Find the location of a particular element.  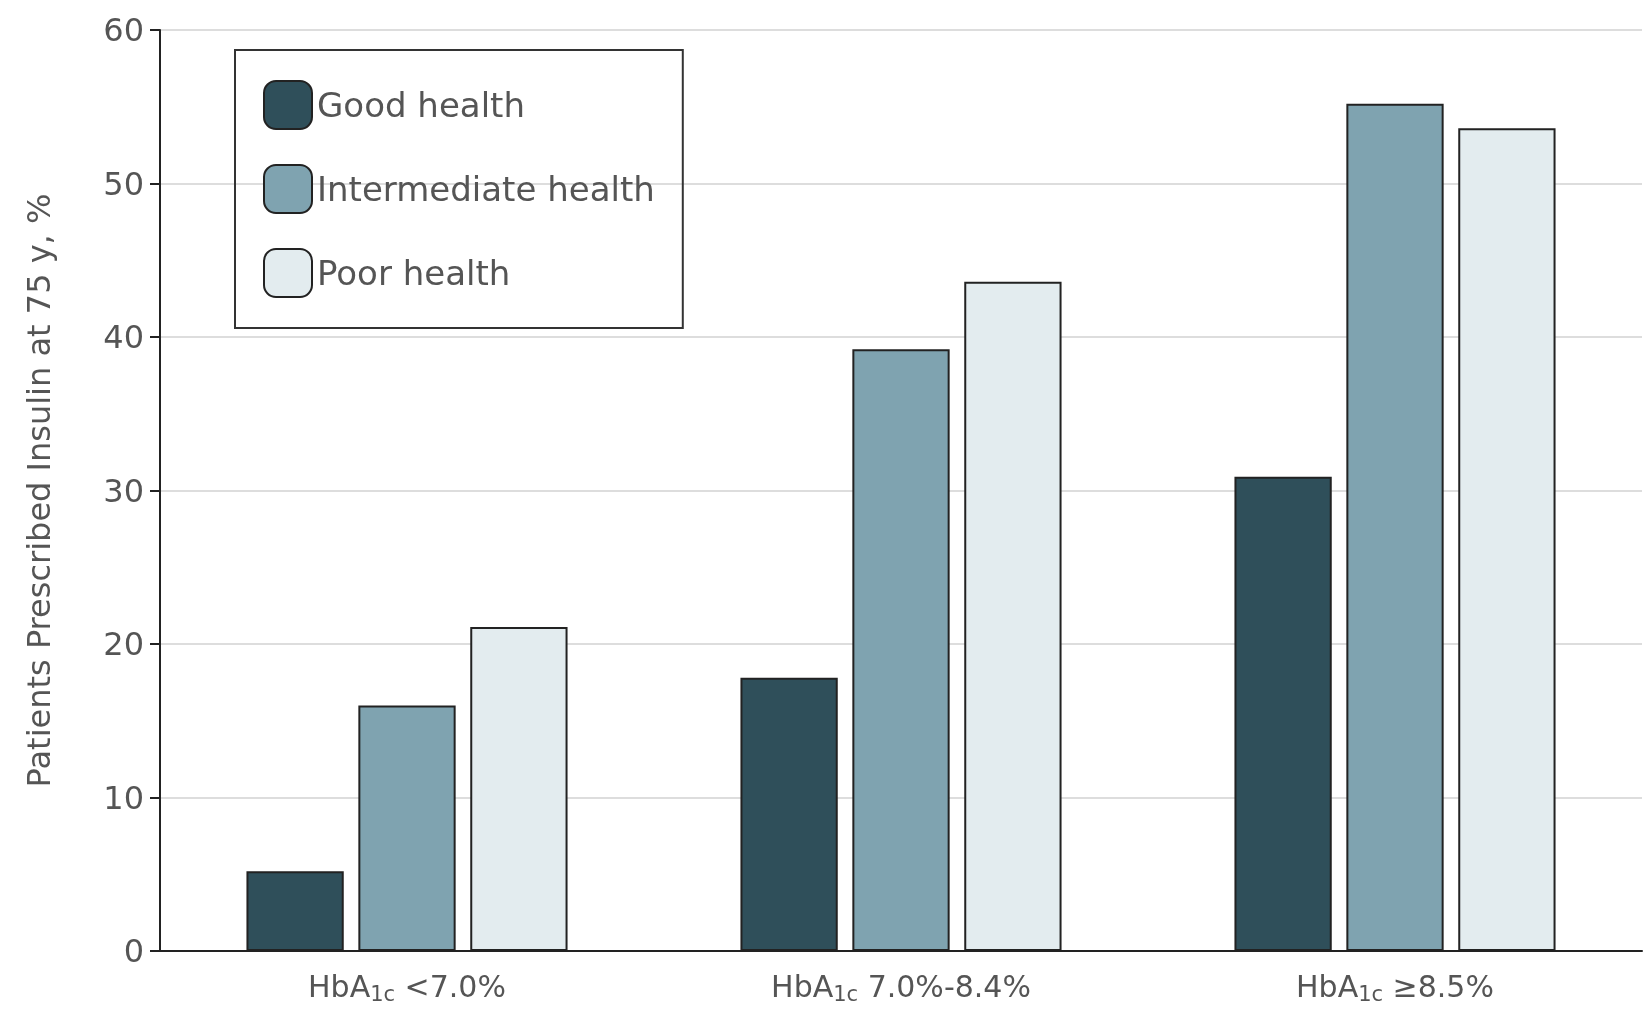

y-tick-label: 40 is located at coordinates (123, 337).